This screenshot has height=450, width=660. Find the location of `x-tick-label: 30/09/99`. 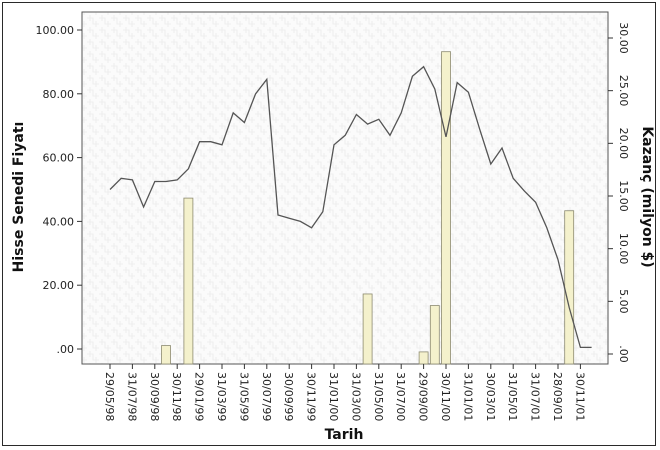

x-tick-label: 30/09/99 is located at coordinates (288, 396).